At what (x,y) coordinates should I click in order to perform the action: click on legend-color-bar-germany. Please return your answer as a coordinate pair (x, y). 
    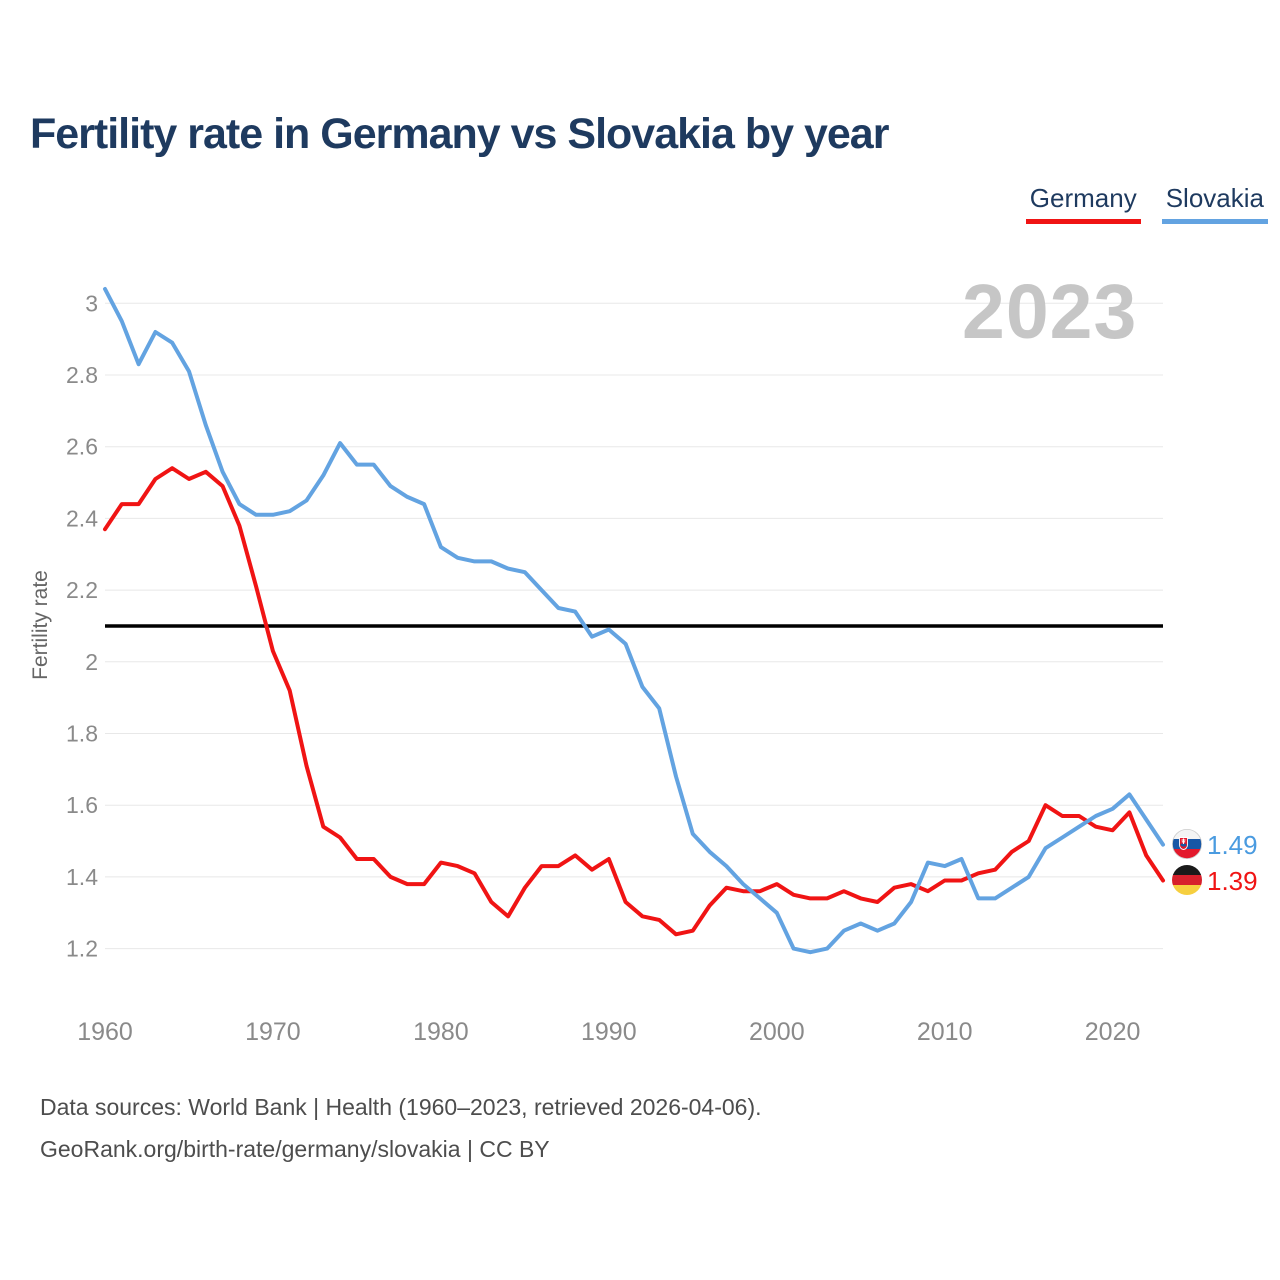
    Looking at the image, I should click on (1083, 221).